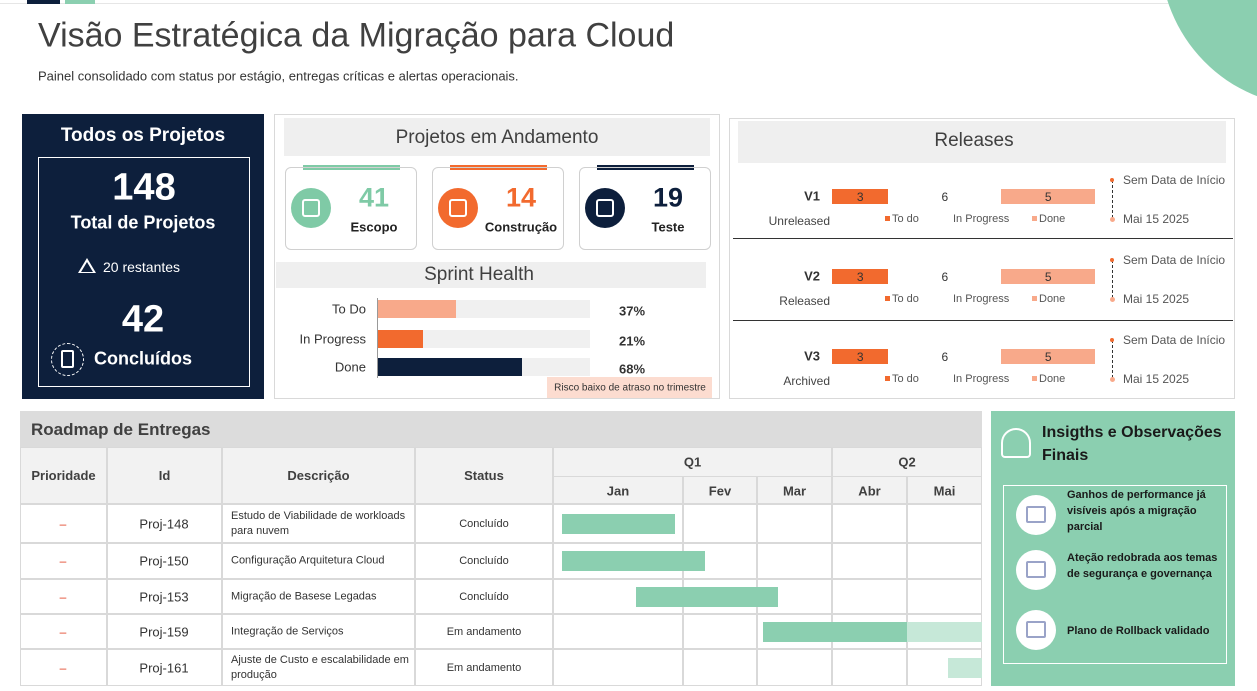 The height and width of the screenshot is (691, 1257). Describe the element at coordinates (812, 356) in the screenshot. I see `release-version: V3` at that location.